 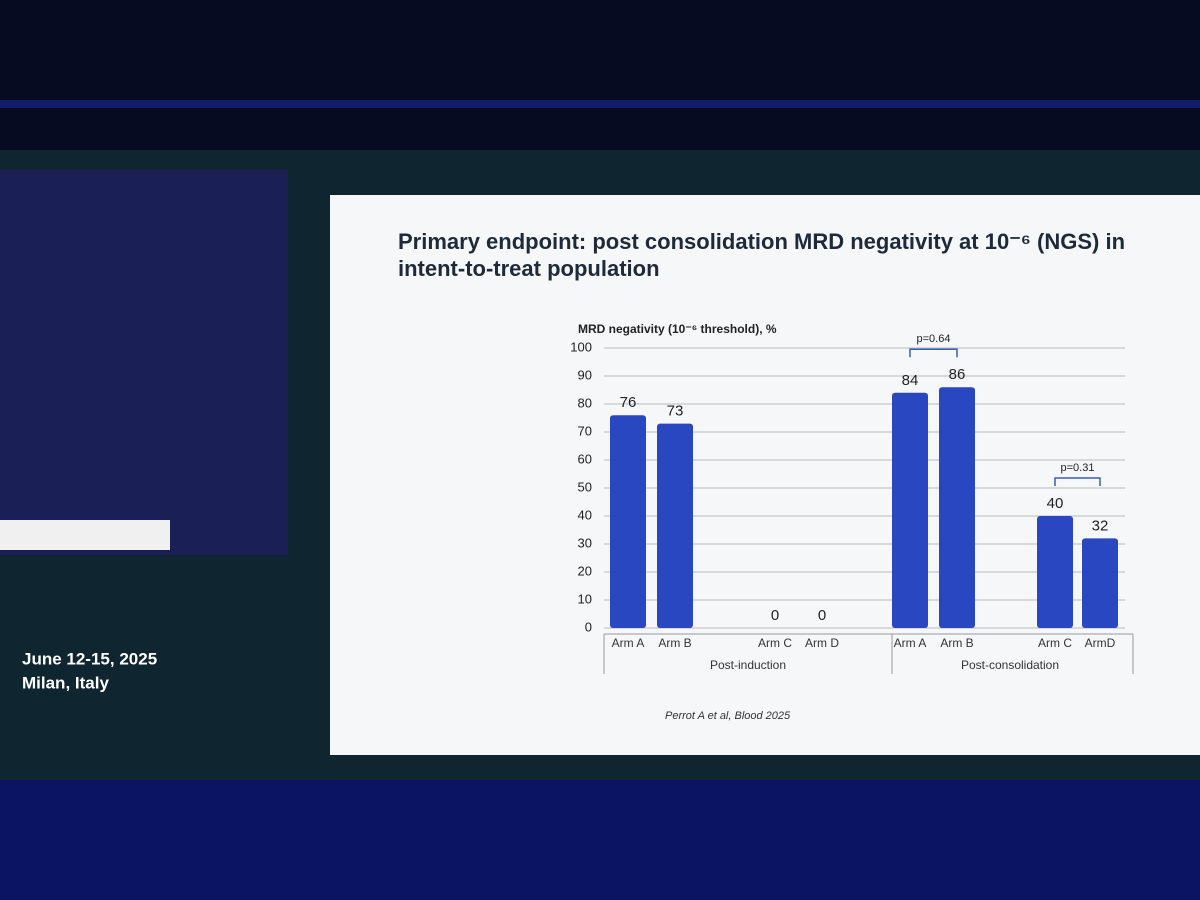 I want to click on group-label: Post-induction, so click(x=748, y=665).